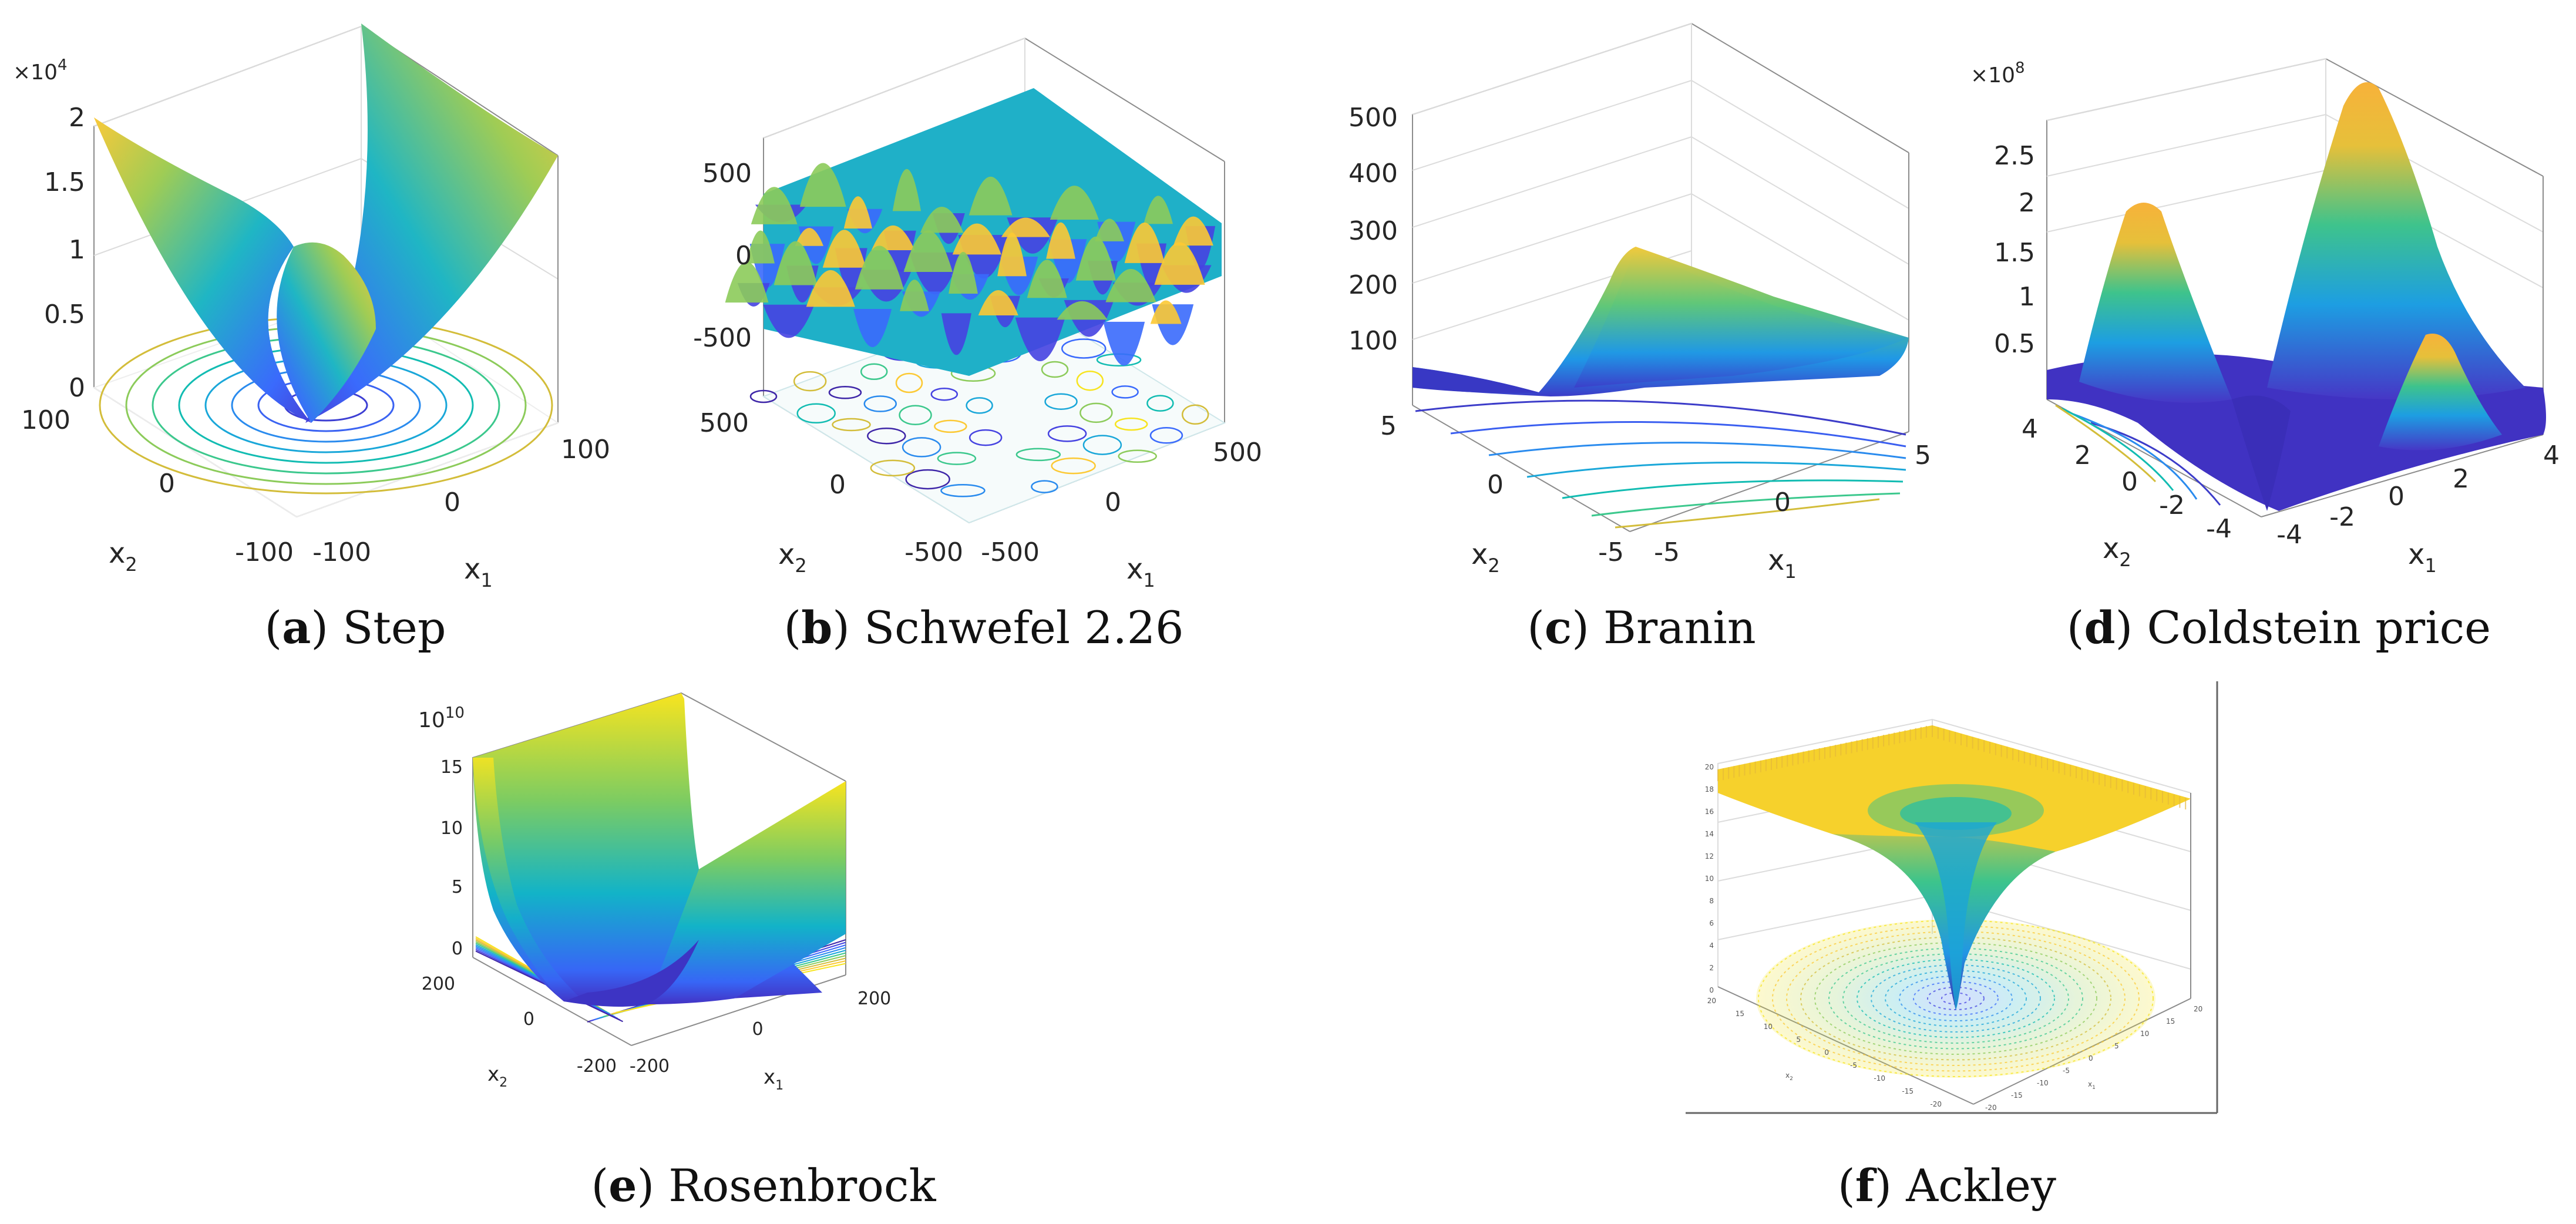 The image size is (2576, 1224). What do you see at coordinates (585, 450) in the screenshot?
I see `x1tick-label: 100` at bounding box center [585, 450].